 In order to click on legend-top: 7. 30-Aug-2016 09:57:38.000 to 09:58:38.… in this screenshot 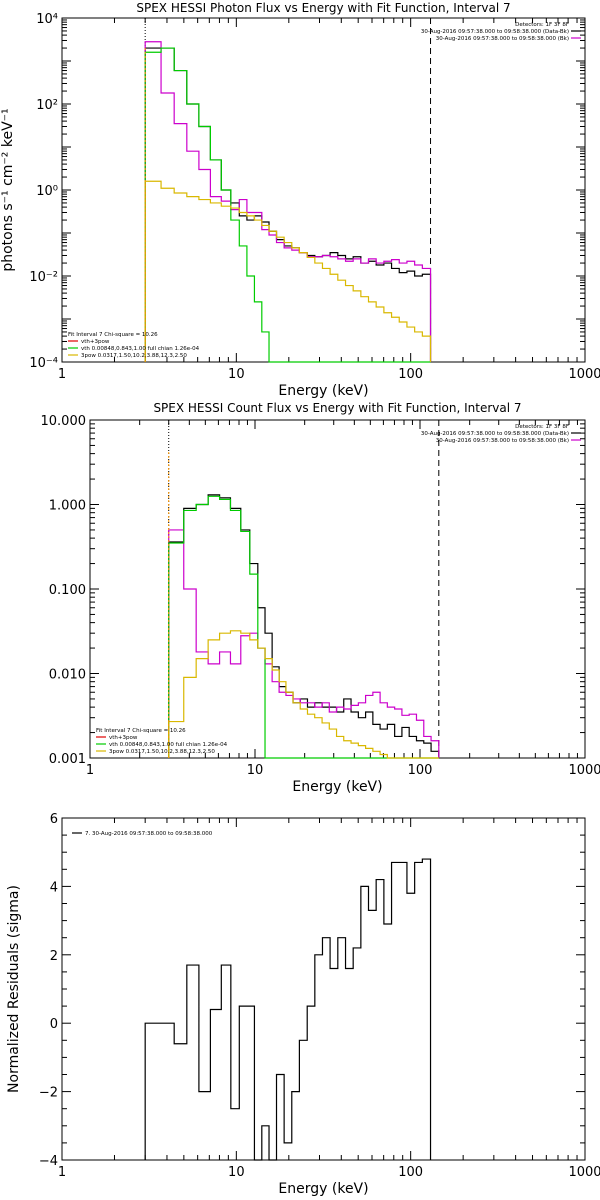, I will do `click(142, 834)`.